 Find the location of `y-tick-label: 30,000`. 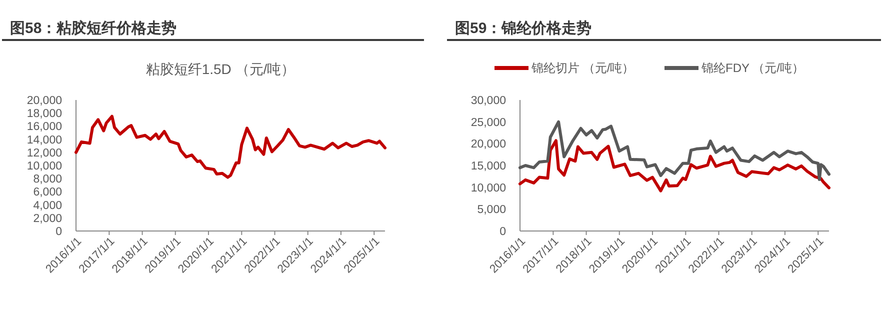

y-tick-label: 30,000 is located at coordinates (488, 101).